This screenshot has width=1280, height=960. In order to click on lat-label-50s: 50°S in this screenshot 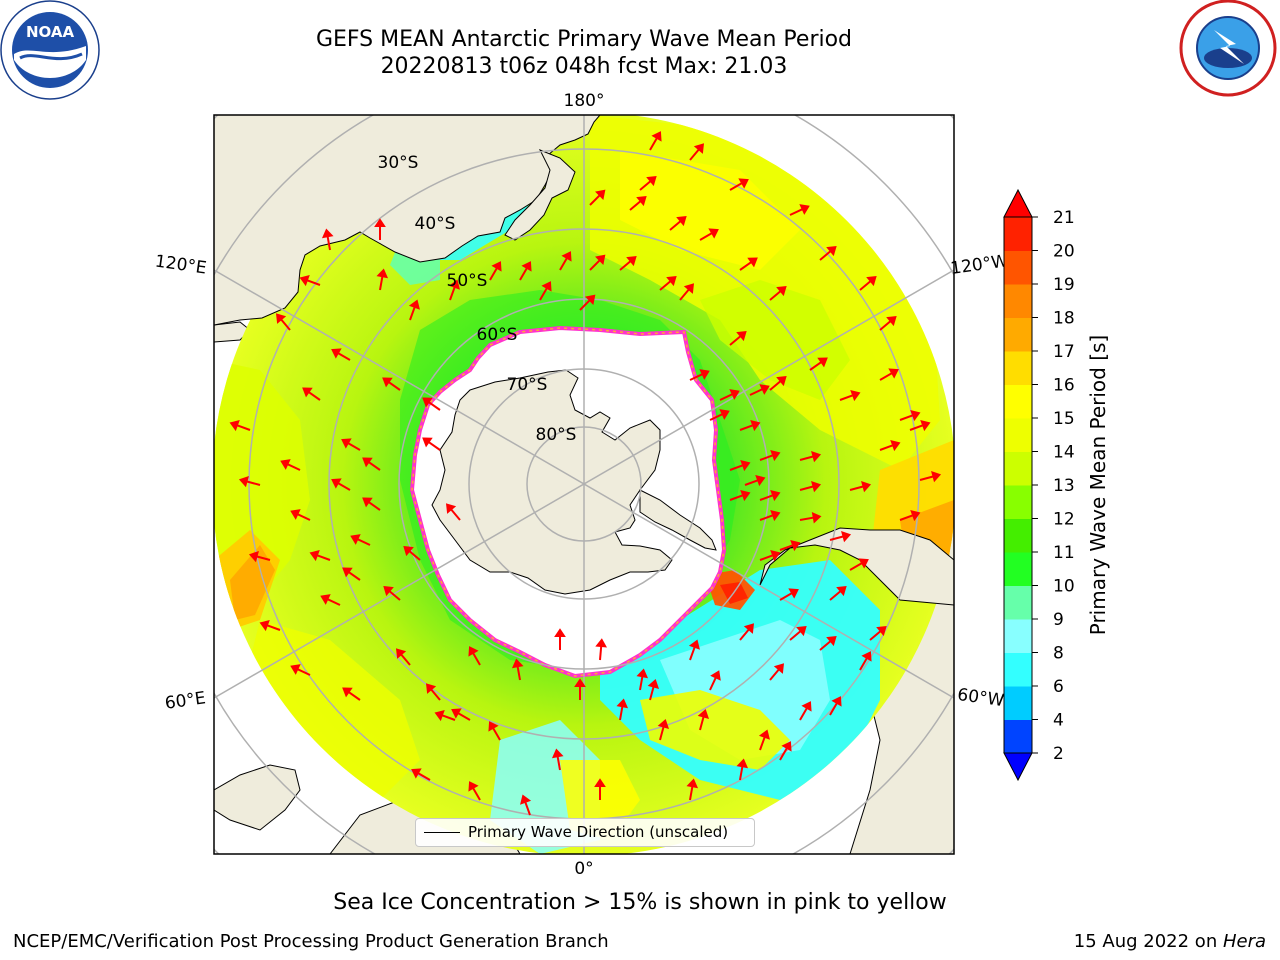, I will do `click(467, 281)`.